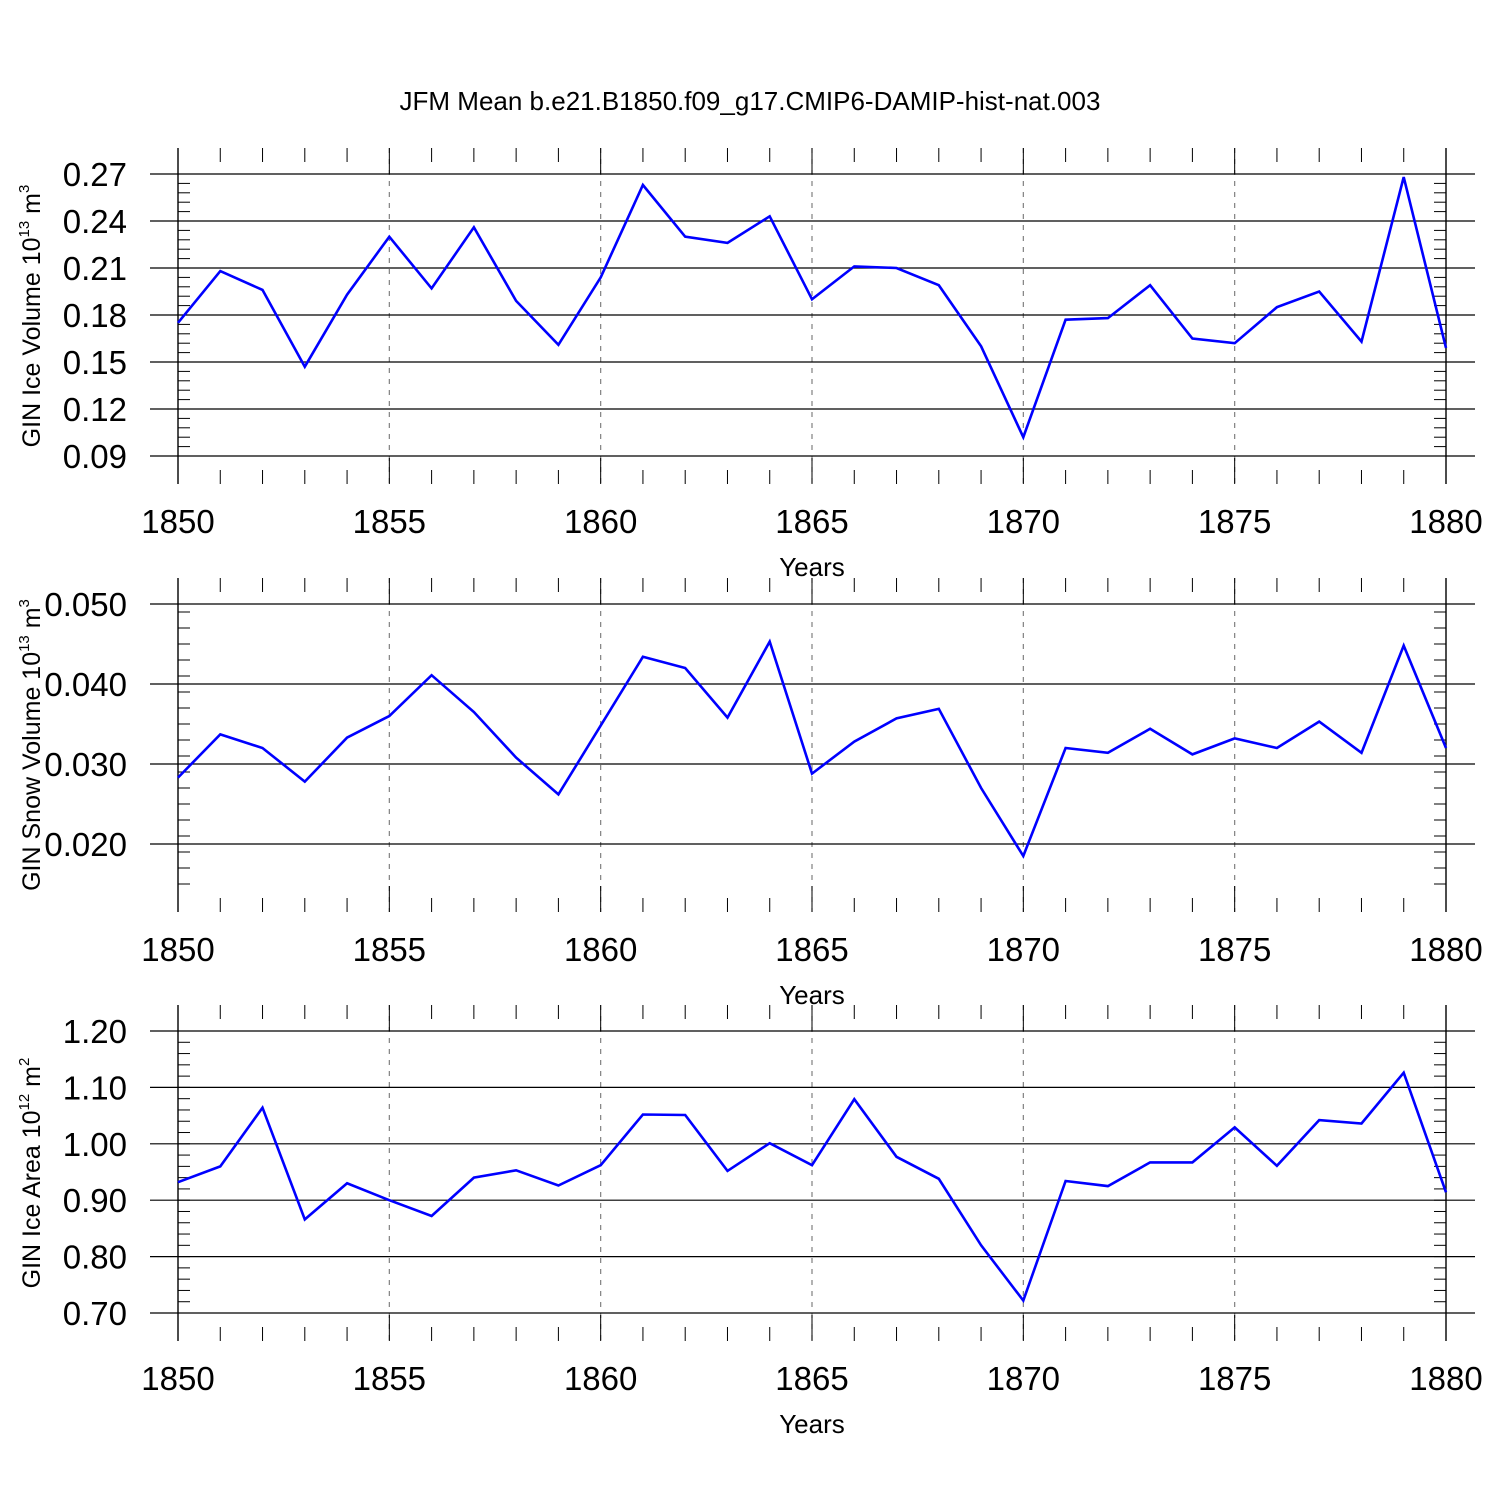 This screenshot has height=1500, width=1500. What do you see at coordinates (32, 342) in the screenshot?
I see `y-axis-title-part: GIN Ice Volume 10` at bounding box center [32, 342].